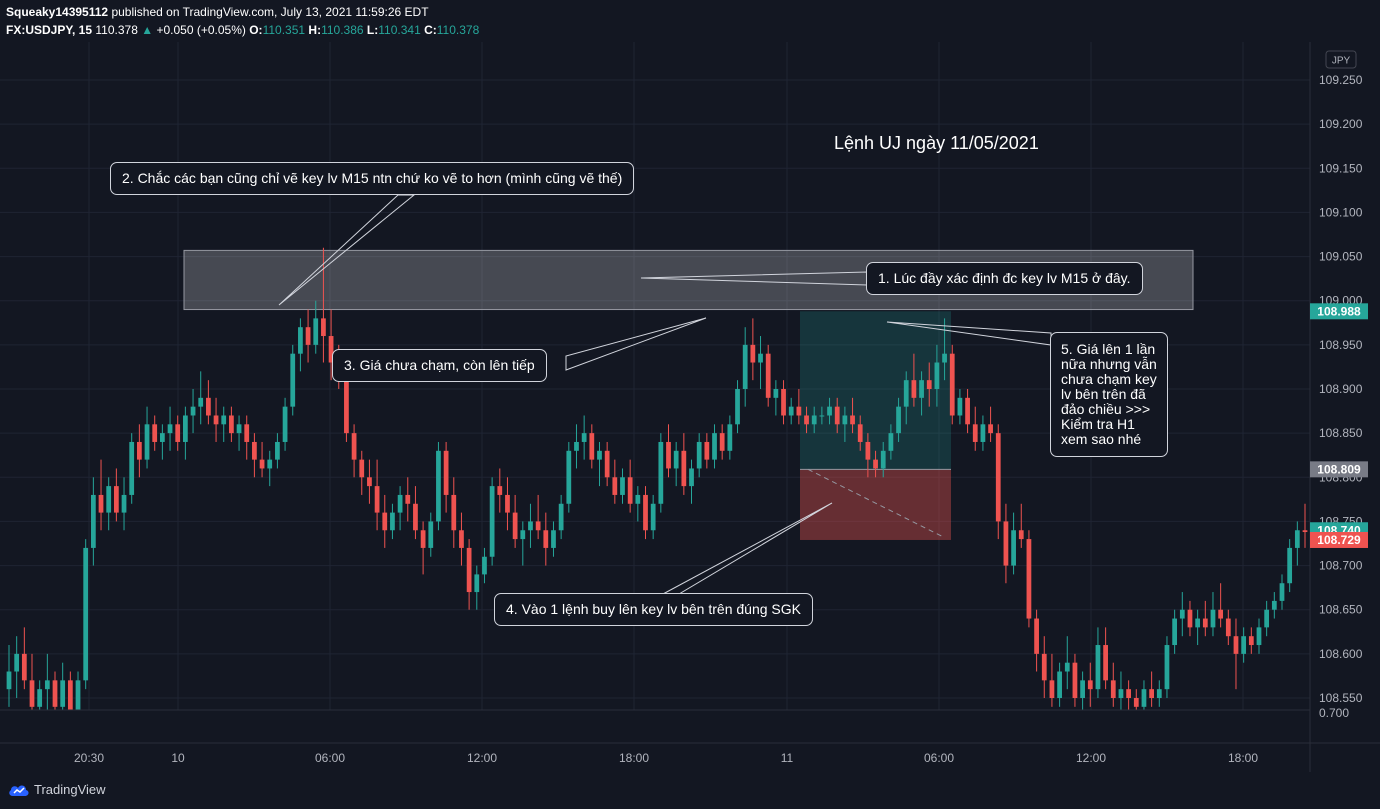 The image size is (1380, 809). Describe the element at coordinates (636, 344) in the screenshot. I see `callout-3-pointer` at that location.